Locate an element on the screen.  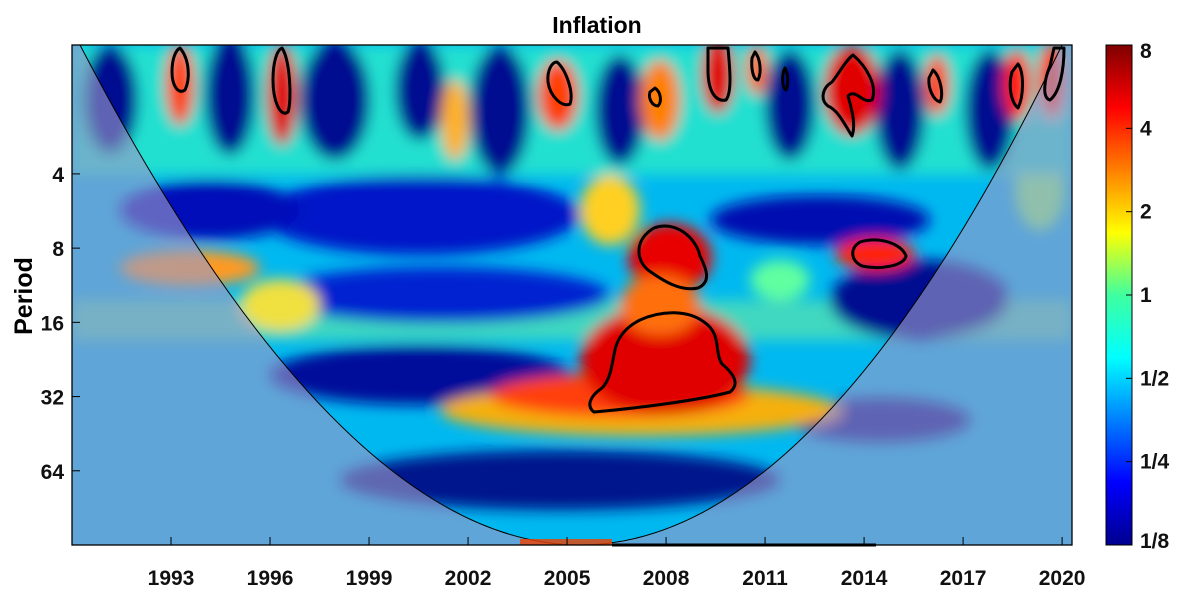
y-tick-label: 64 is located at coordinates (53, 472).